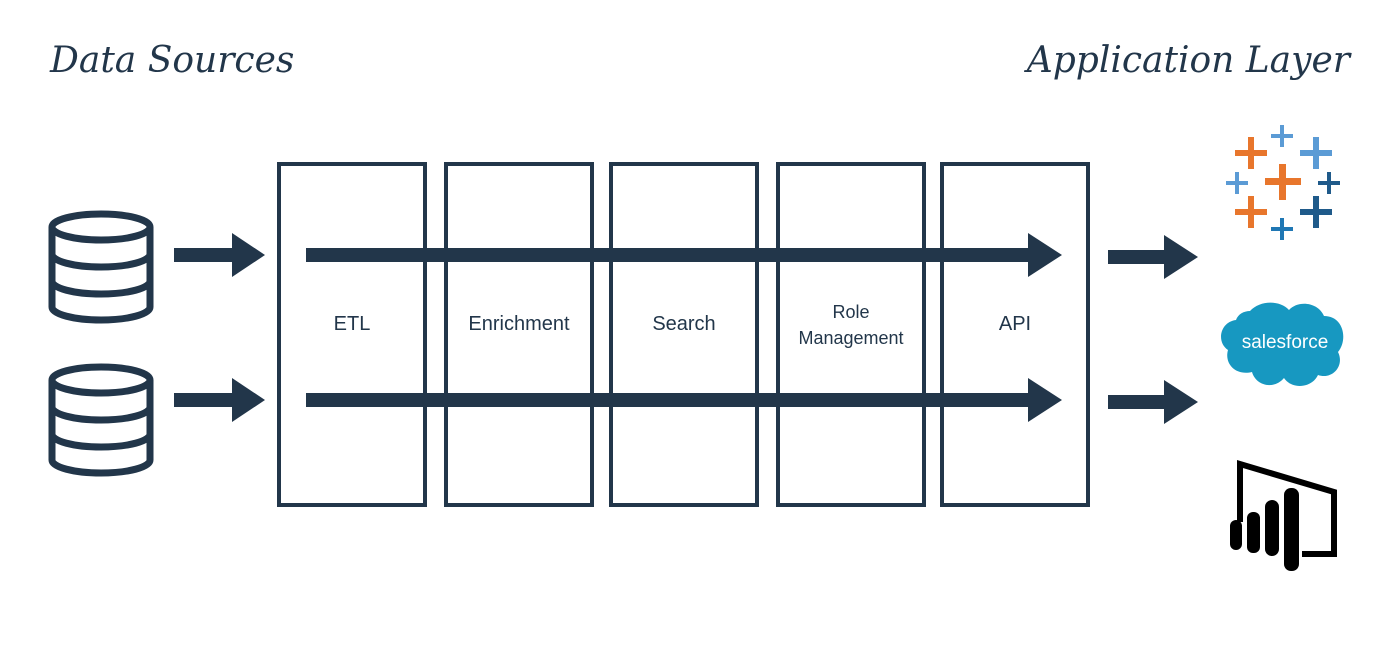  I want to click on salesforce-logo-icon: salesforce, so click(1282, 344).